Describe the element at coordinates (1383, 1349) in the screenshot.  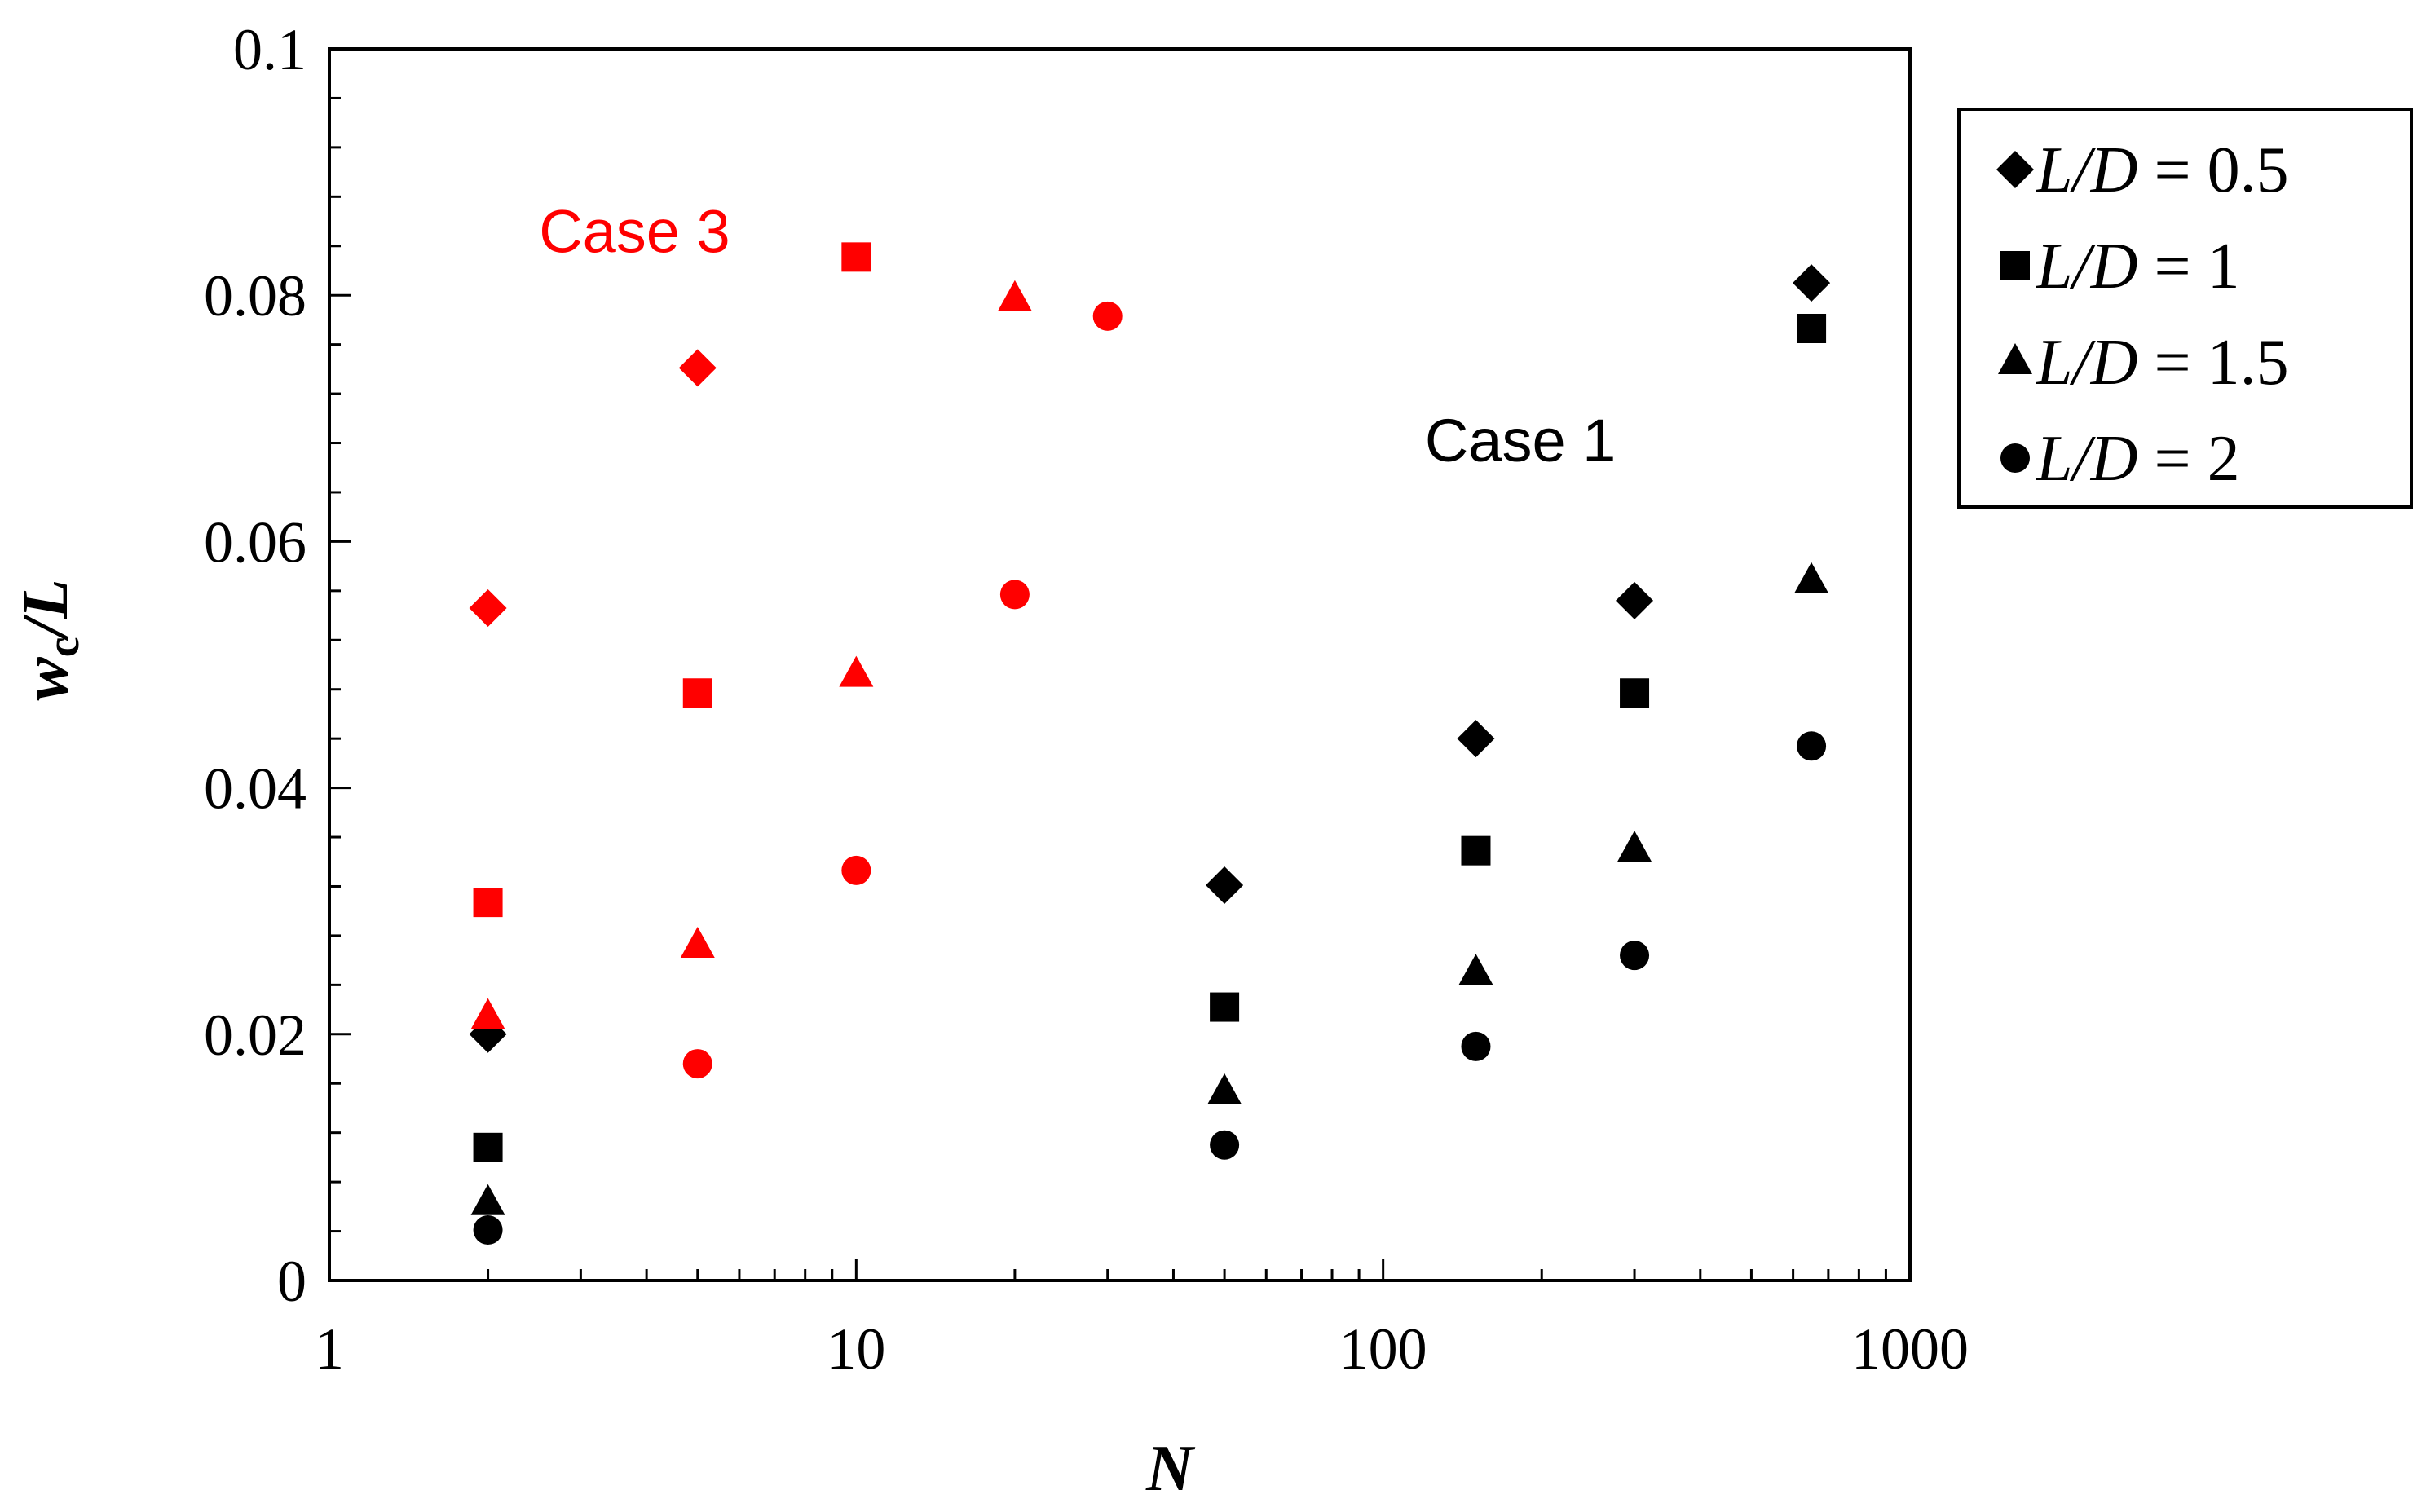
I see `x-tick-label: 100` at that location.